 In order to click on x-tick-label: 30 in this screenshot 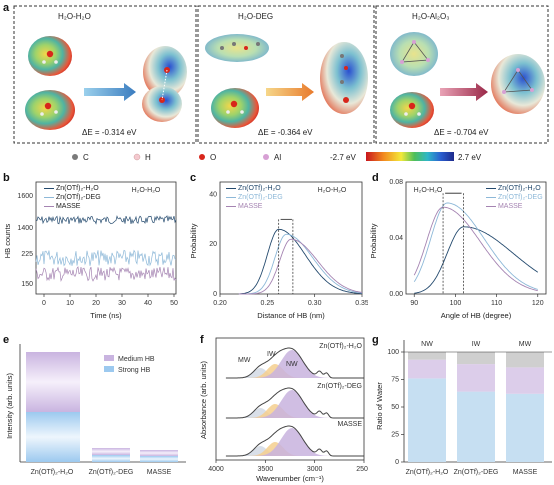, I will do `click(122, 303)`.